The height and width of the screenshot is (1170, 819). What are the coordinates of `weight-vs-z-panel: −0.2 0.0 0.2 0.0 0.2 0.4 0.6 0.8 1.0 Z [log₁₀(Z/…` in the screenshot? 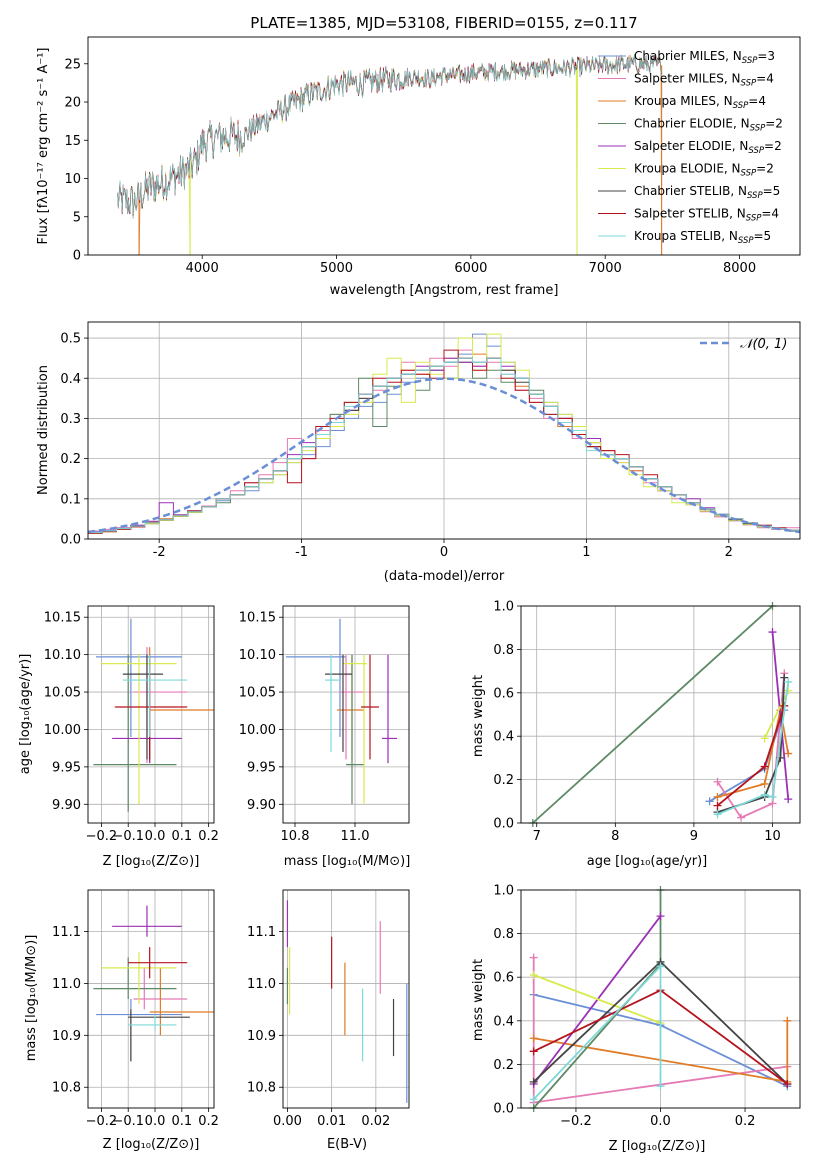 It's located at (636, 1019).